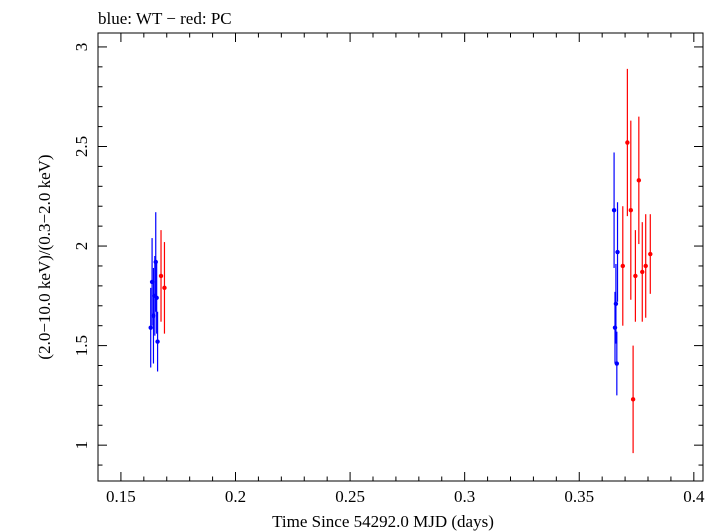 The width and height of the screenshot is (718, 532). Describe the element at coordinates (81, 47) in the screenshot. I see `y-tick-label: 3` at that location.